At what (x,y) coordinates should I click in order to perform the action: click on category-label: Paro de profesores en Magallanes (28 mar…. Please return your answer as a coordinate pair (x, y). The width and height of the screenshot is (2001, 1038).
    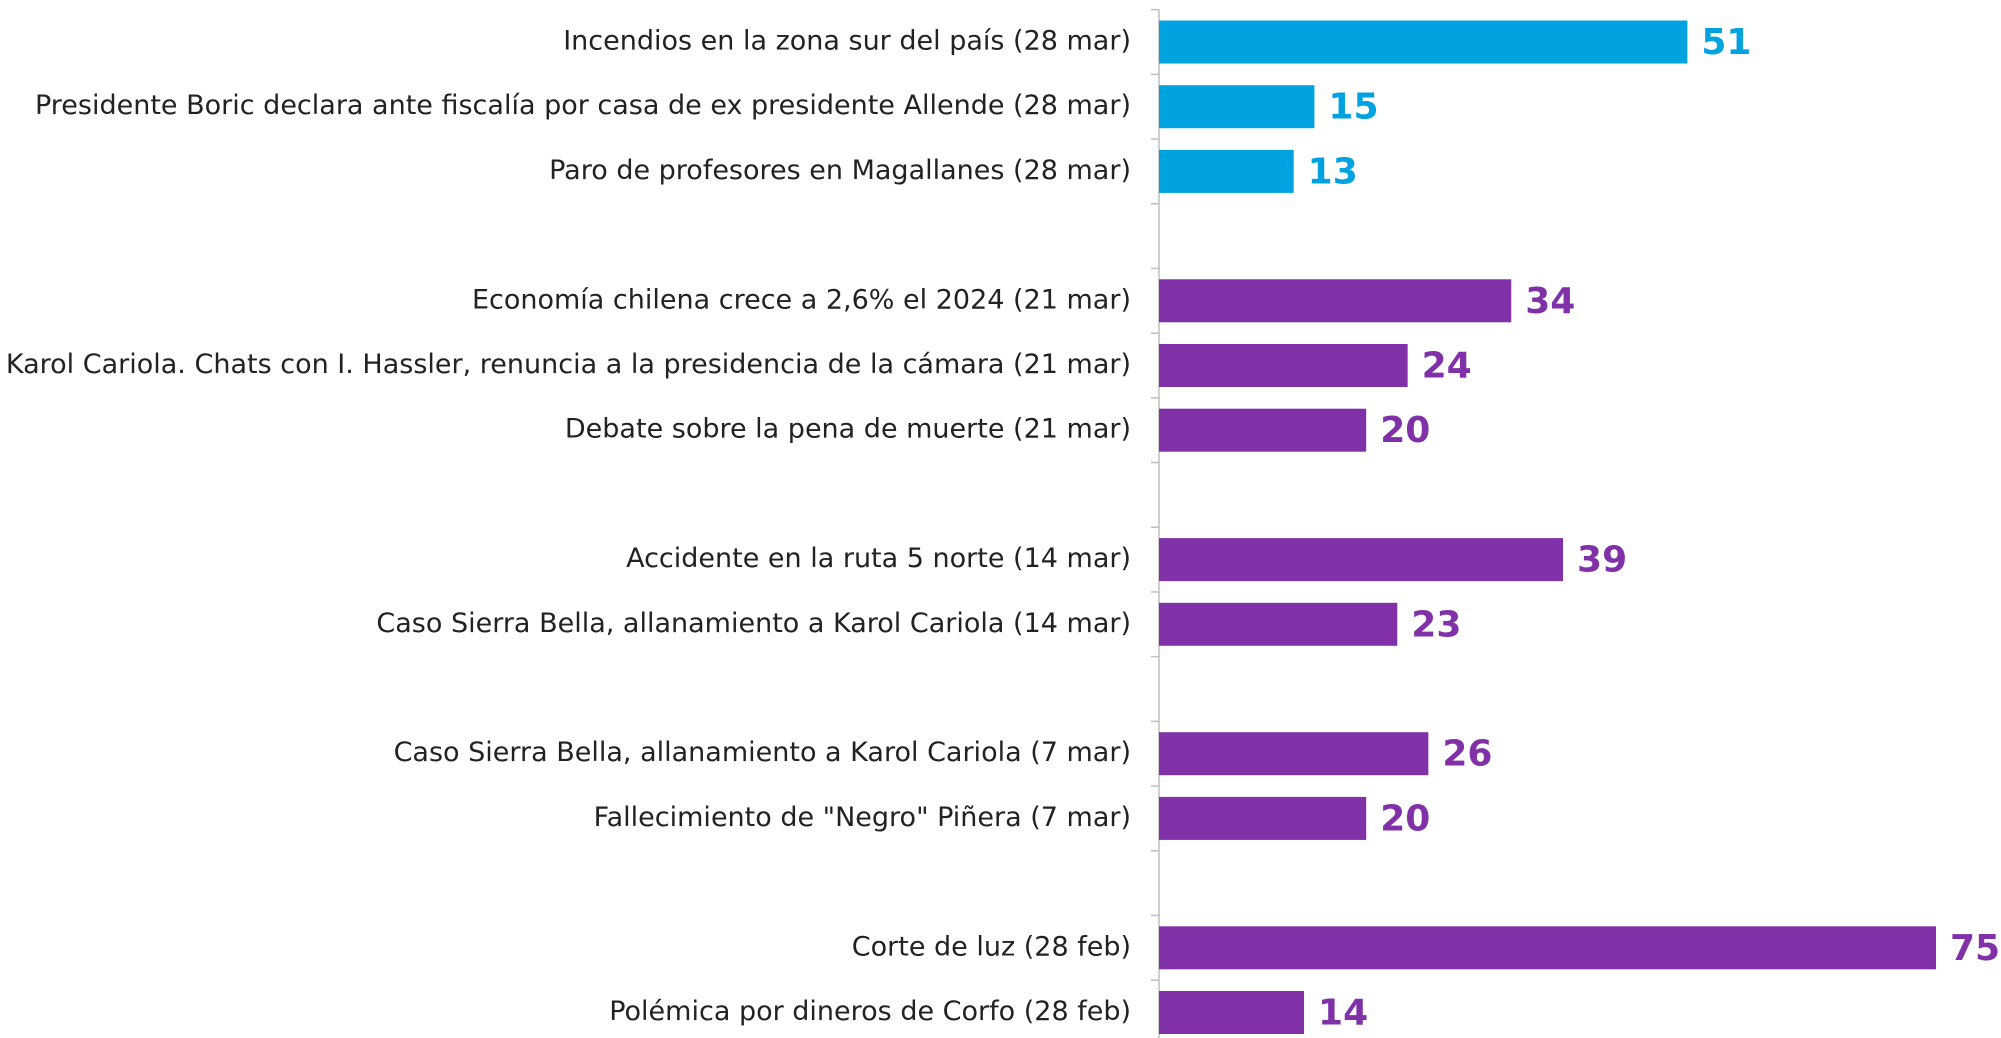
    Looking at the image, I should click on (840, 170).